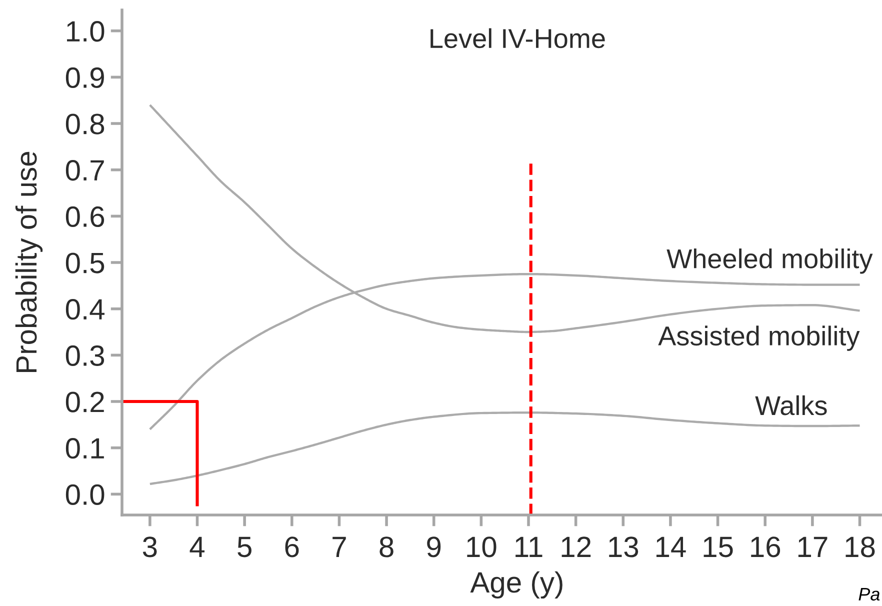  Describe the element at coordinates (85, 309) in the screenshot. I see `y-tick-label: 0.4` at that location.